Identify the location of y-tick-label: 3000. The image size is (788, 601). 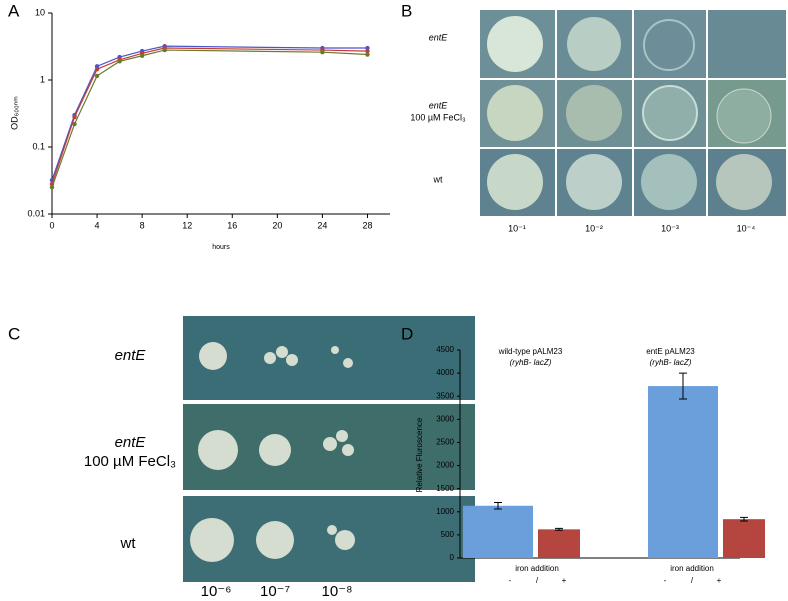
(445, 418).